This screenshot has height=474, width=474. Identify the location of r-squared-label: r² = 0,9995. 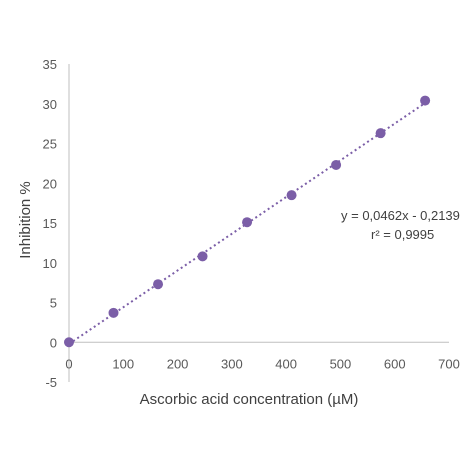
(402, 234).